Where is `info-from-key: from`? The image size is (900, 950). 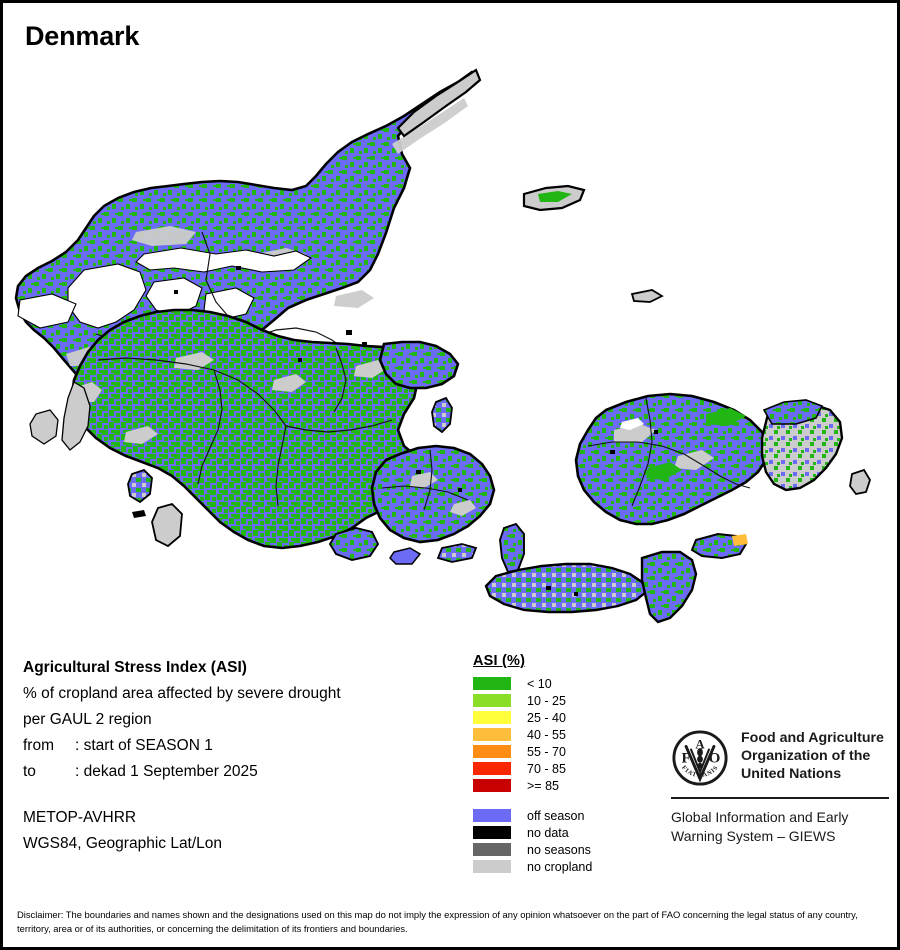 info-from-key: from is located at coordinates (38, 745).